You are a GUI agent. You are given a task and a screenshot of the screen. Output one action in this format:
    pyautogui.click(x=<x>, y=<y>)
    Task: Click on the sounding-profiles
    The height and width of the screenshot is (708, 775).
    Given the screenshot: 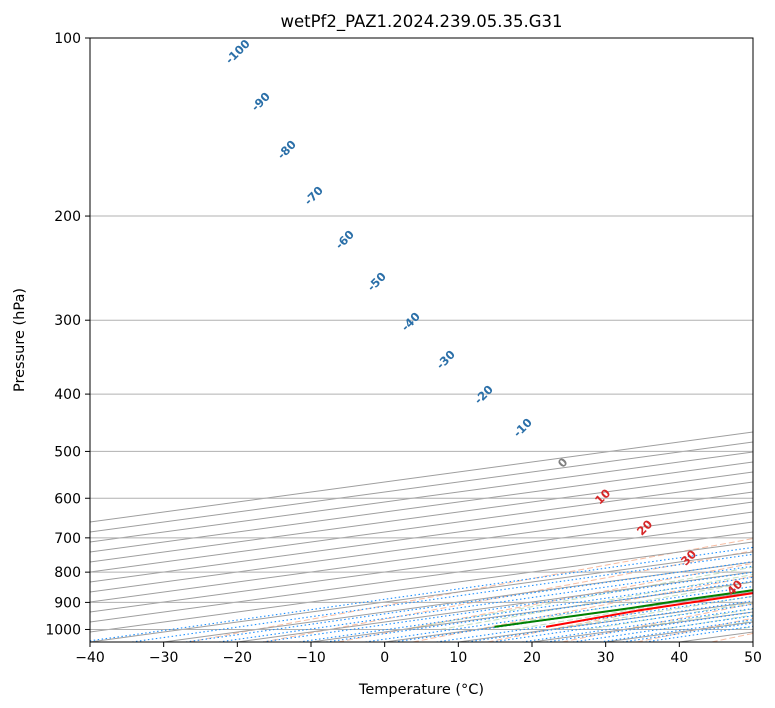 What is the action you would take?
    pyautogui.click(x=623, y=608)
    